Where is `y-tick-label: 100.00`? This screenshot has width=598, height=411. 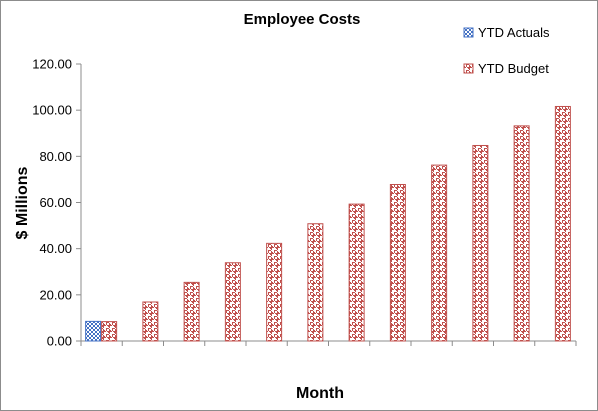 y-tick-label: 100.00 is located at coordinates (52, 110).